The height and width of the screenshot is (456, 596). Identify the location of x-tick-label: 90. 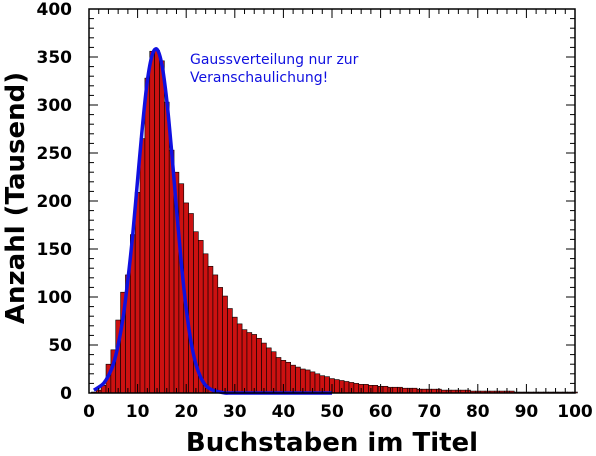
(527, 412).